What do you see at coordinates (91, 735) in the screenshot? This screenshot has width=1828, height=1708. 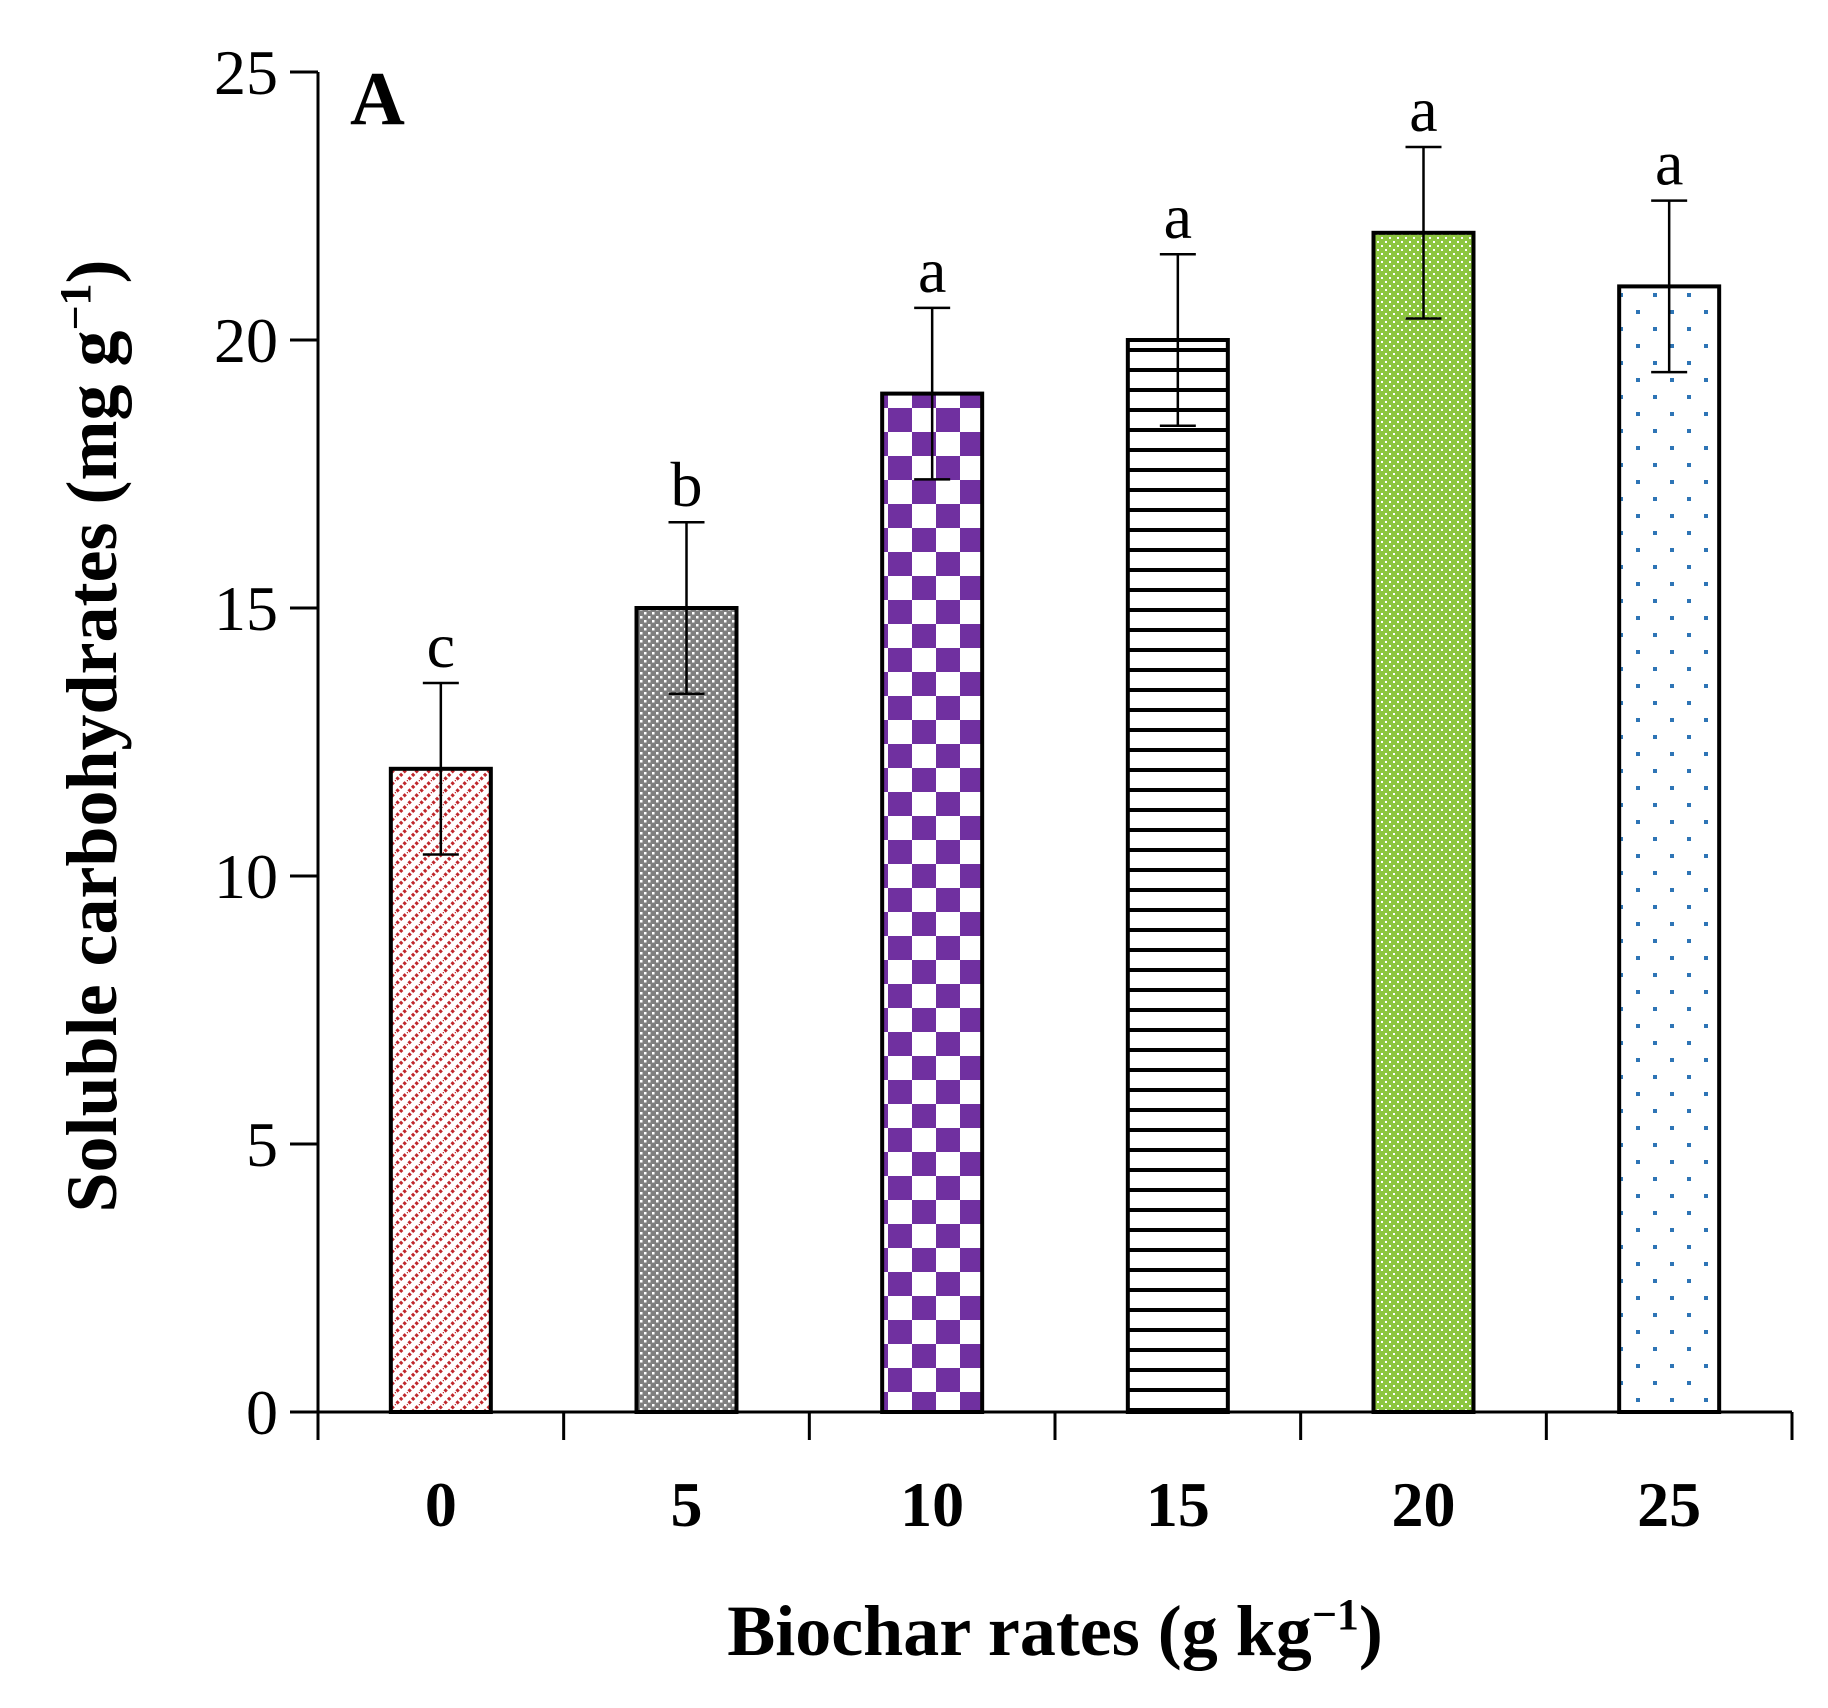 I see `y-axis-title: Soluble carbohydrates (mg g−1)` at bounding box center [91, 735].